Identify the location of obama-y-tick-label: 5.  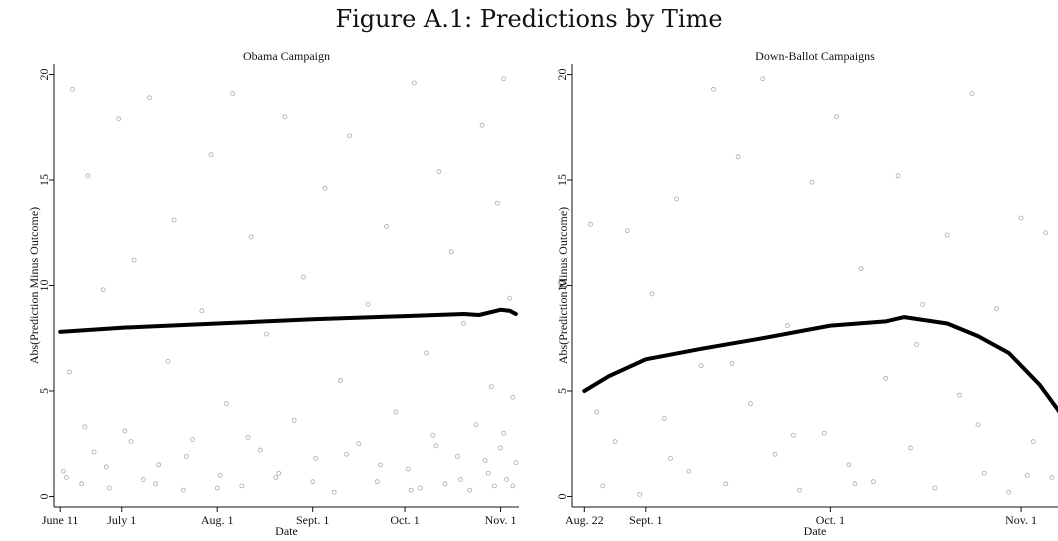
(44, 391).